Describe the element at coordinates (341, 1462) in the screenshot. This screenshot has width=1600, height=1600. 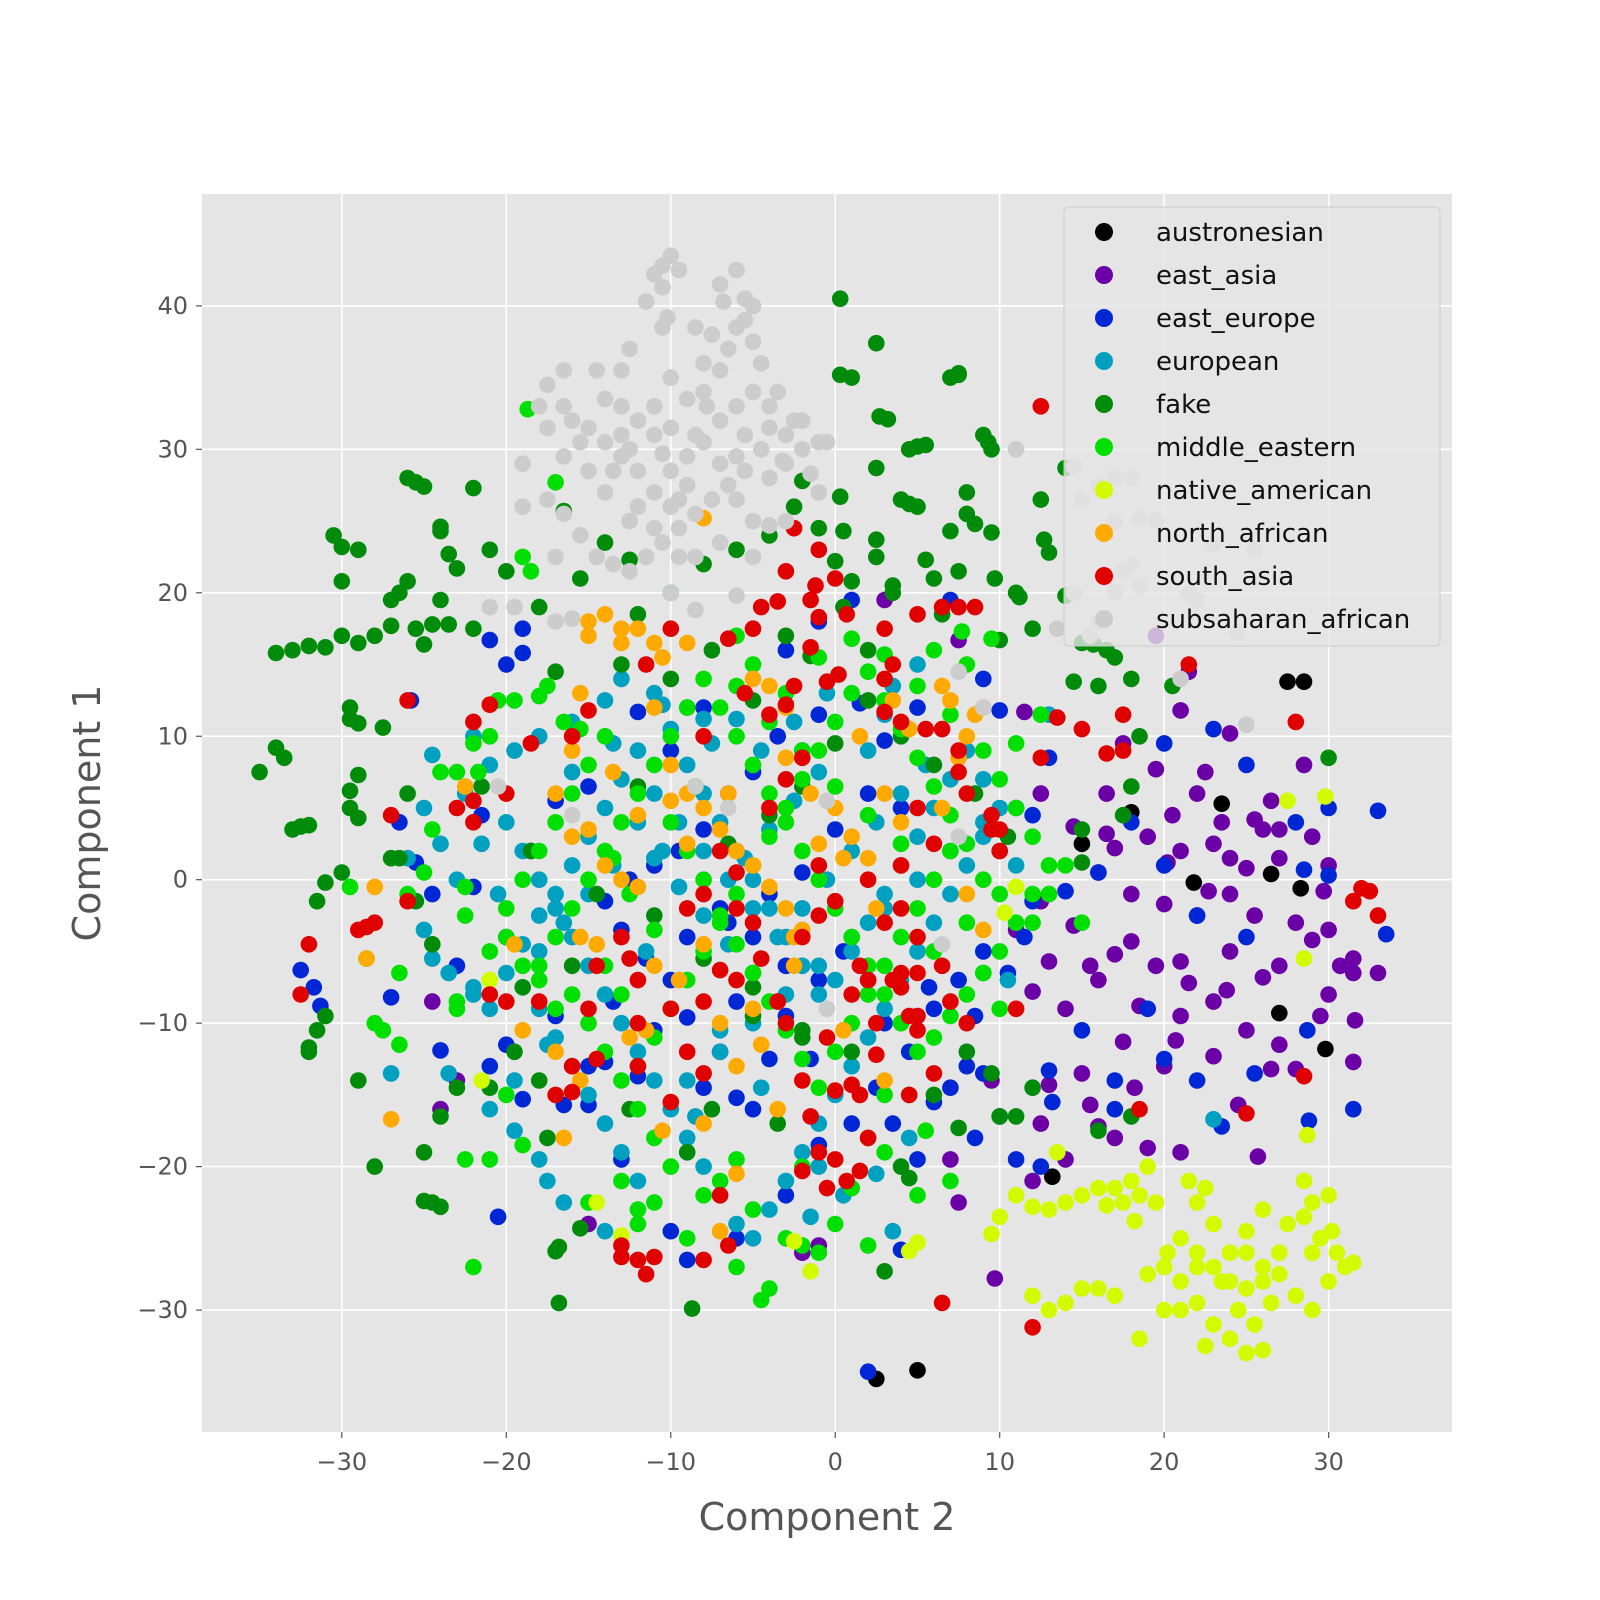
I see `x-tick-label: −30` at that location.